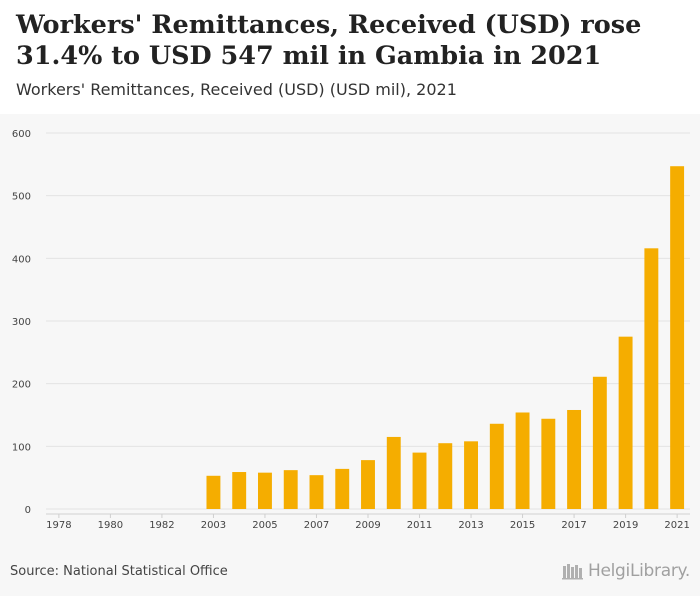 This screenshot has height=596, width=700. Describe the element at coordinates (21, 447) in the screenshot. I see `y-tick-label: 100` at that location.